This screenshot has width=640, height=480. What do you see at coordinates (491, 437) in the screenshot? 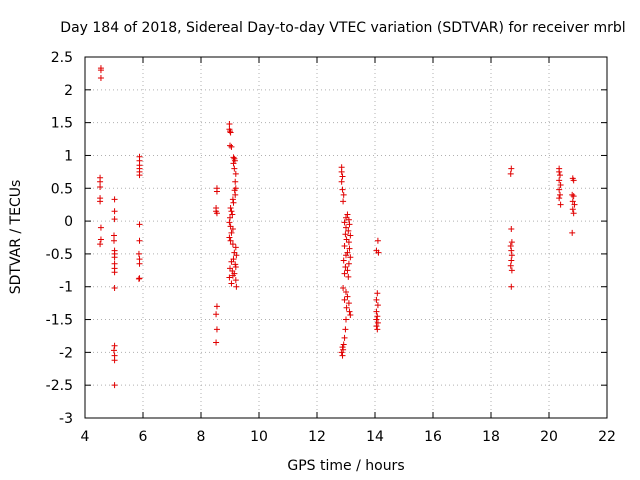
I see `x-tick-label: 18` at bounding box center [491, 437].